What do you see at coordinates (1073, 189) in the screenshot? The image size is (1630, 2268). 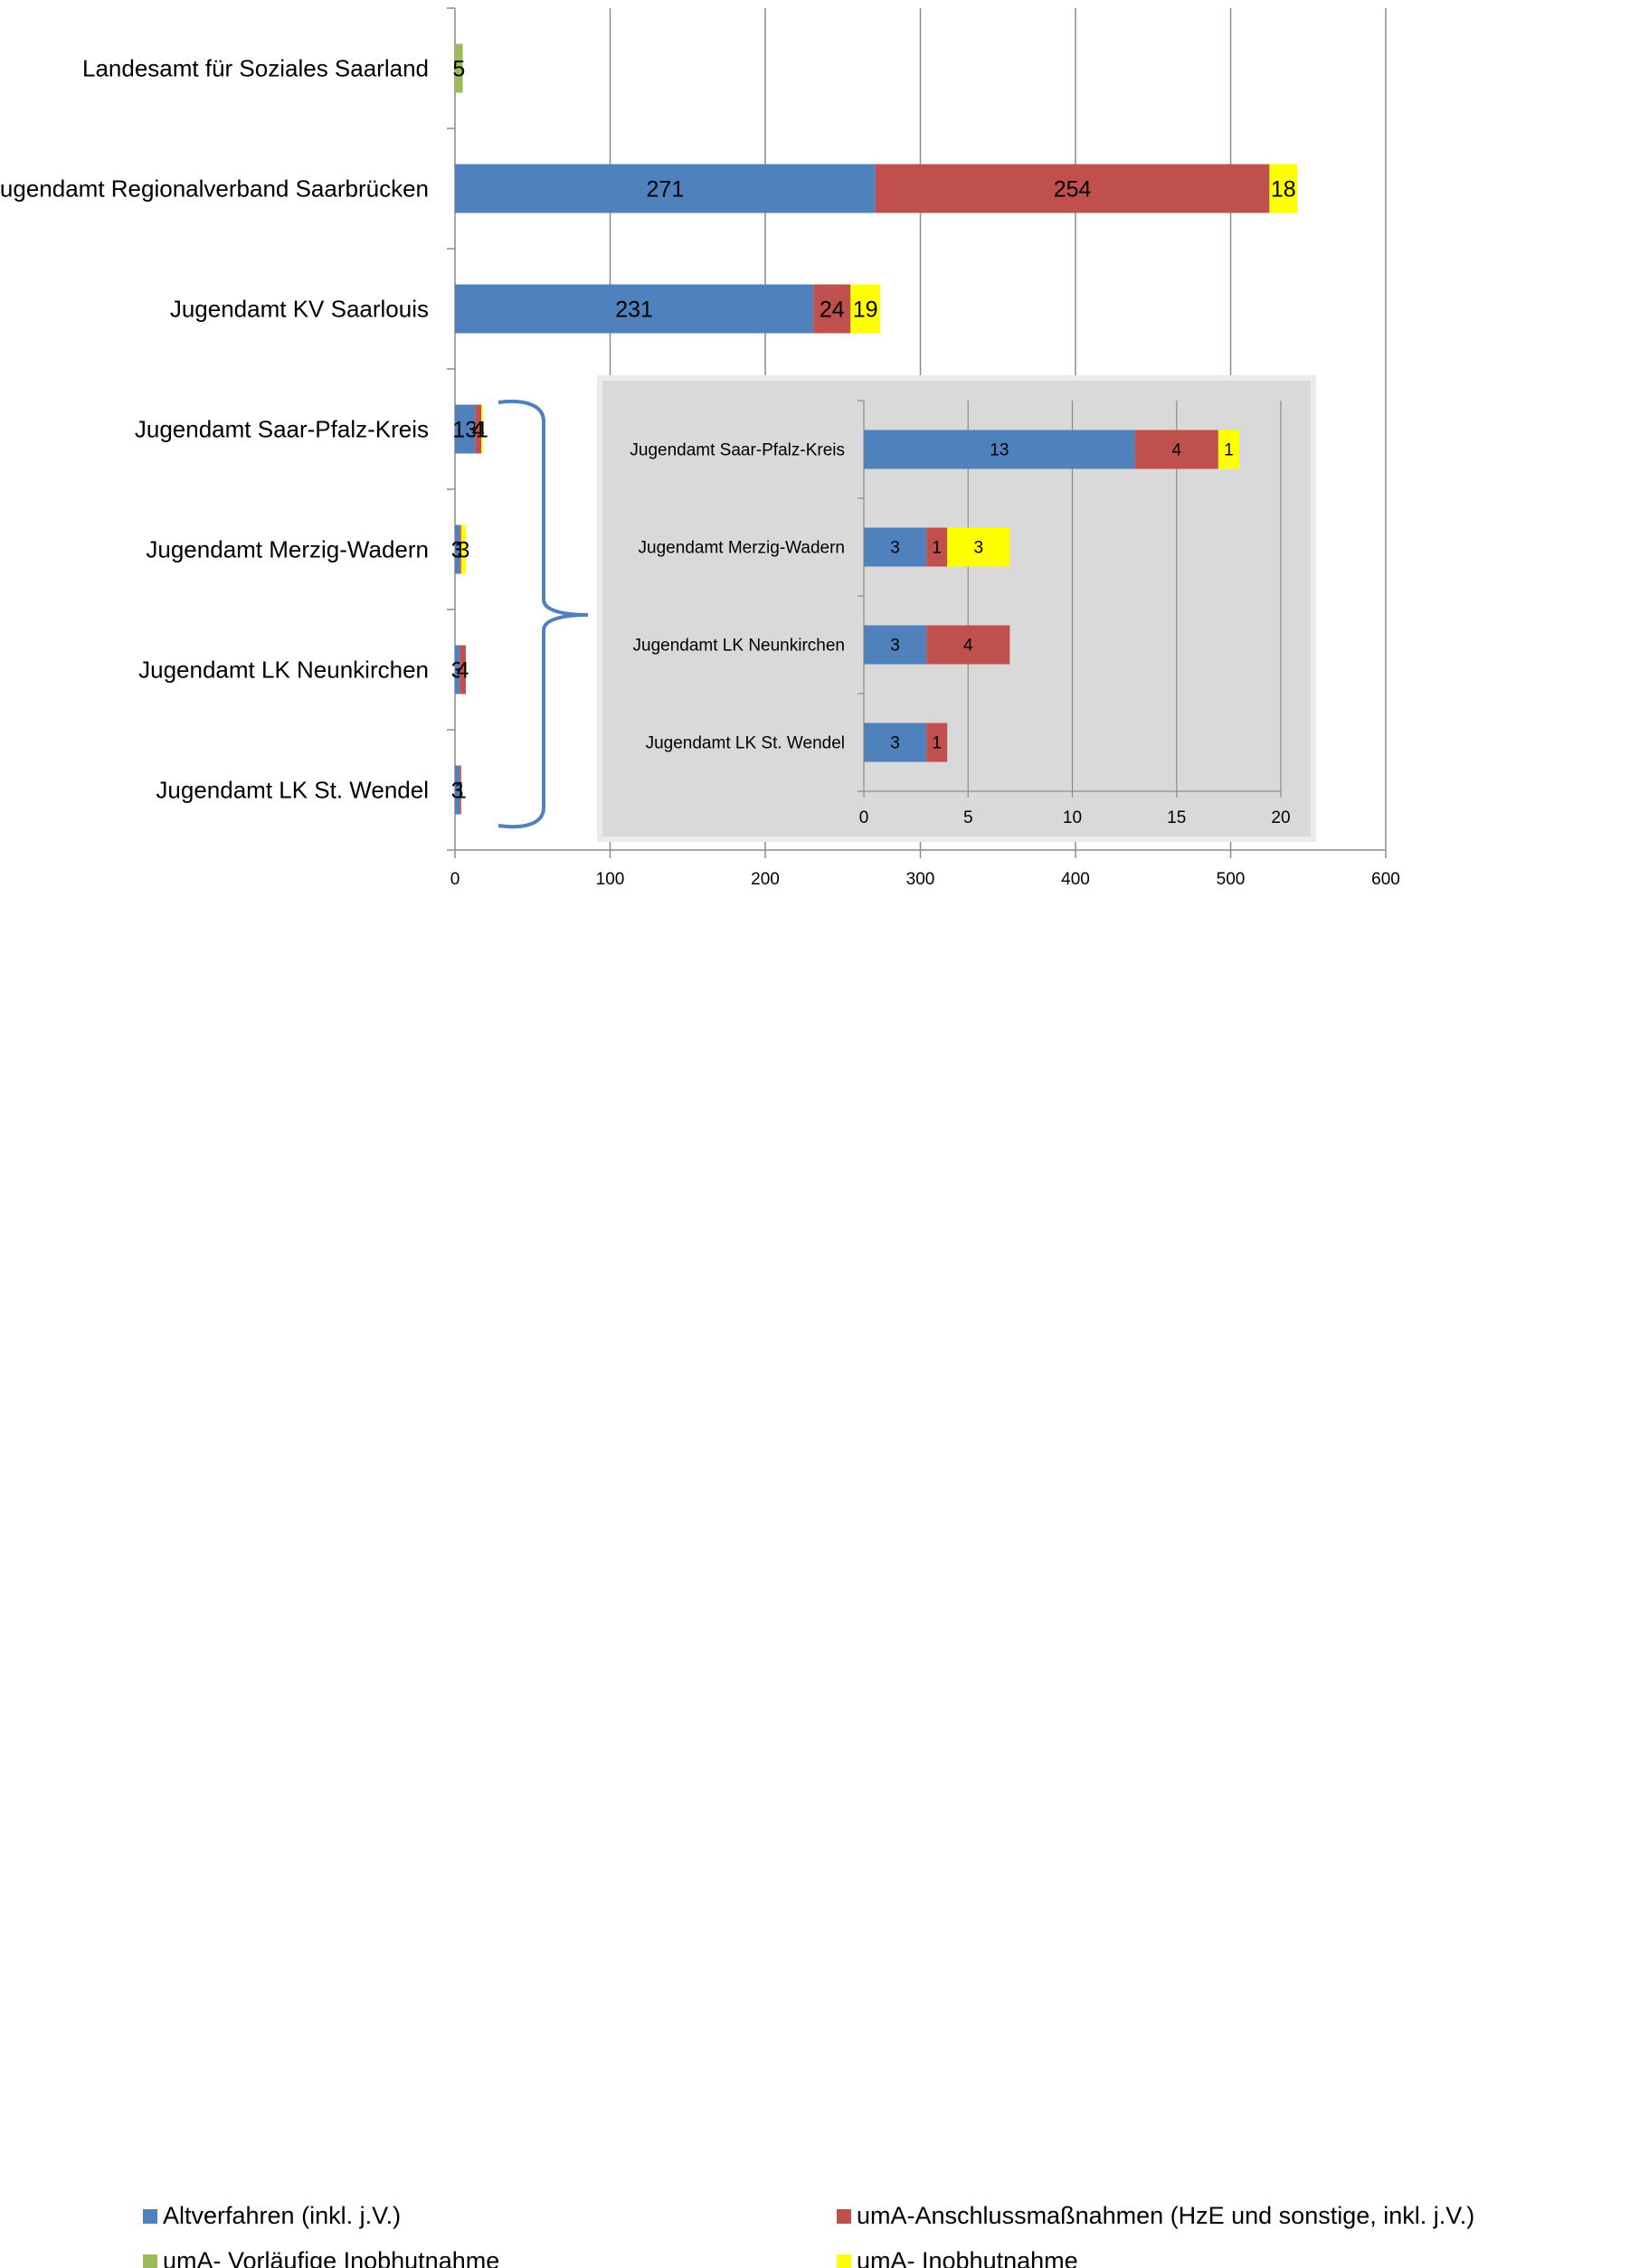 I see `data-label: 254` at bounding box center [1073, 189].